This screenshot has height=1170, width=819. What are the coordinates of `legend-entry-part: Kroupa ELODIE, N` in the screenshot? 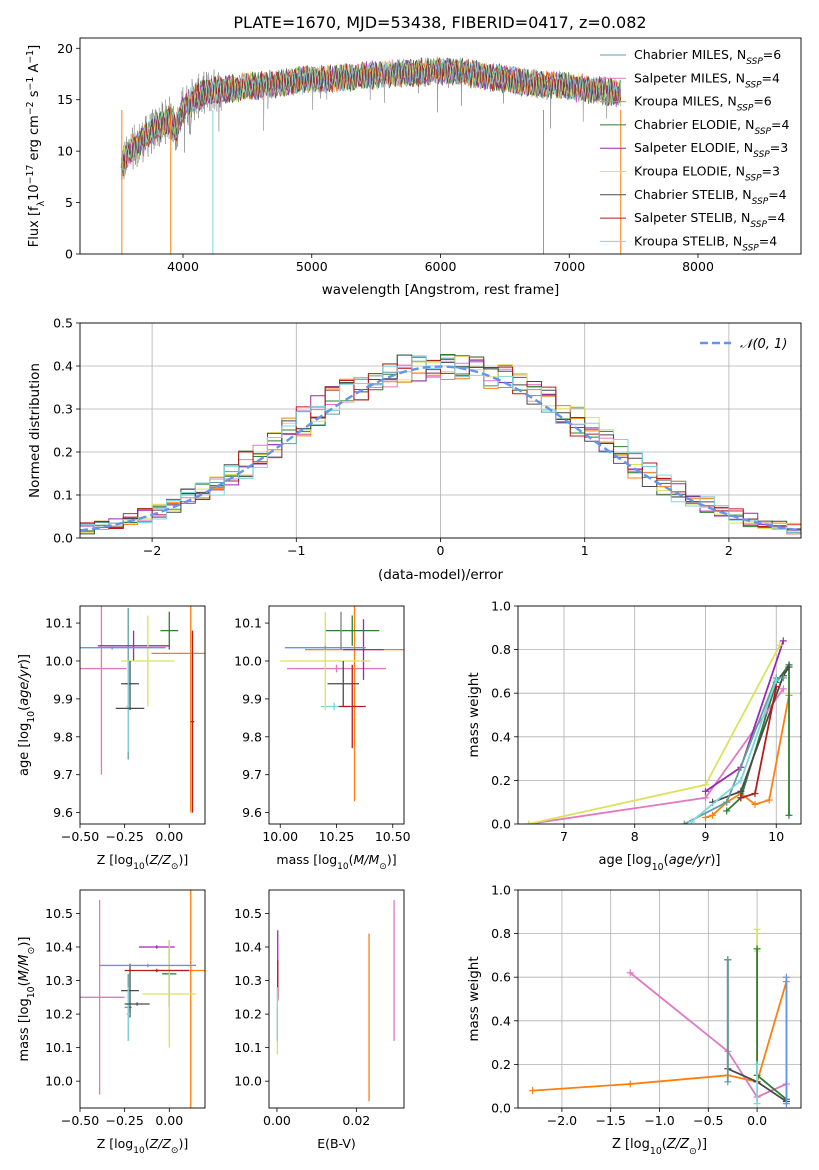 It's located at (689, 171).